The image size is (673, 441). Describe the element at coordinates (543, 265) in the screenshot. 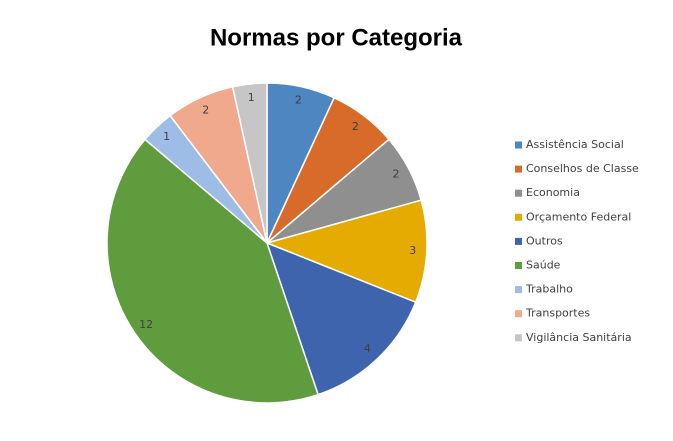

I see `legend-label: Saúde` at that location.